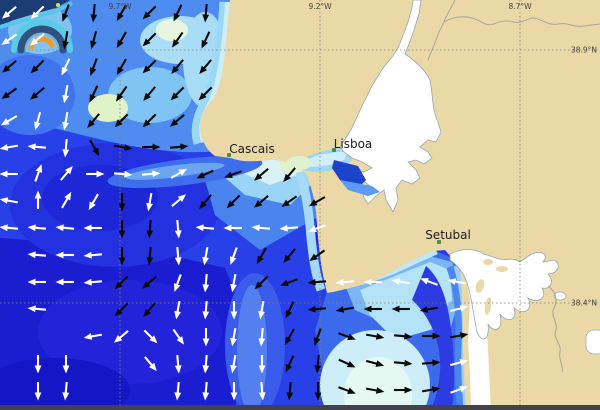  What do you see at coordinates (439, 242) in the screenshot?
I see `city-marker-setubal` at bounding box center [439, 242].